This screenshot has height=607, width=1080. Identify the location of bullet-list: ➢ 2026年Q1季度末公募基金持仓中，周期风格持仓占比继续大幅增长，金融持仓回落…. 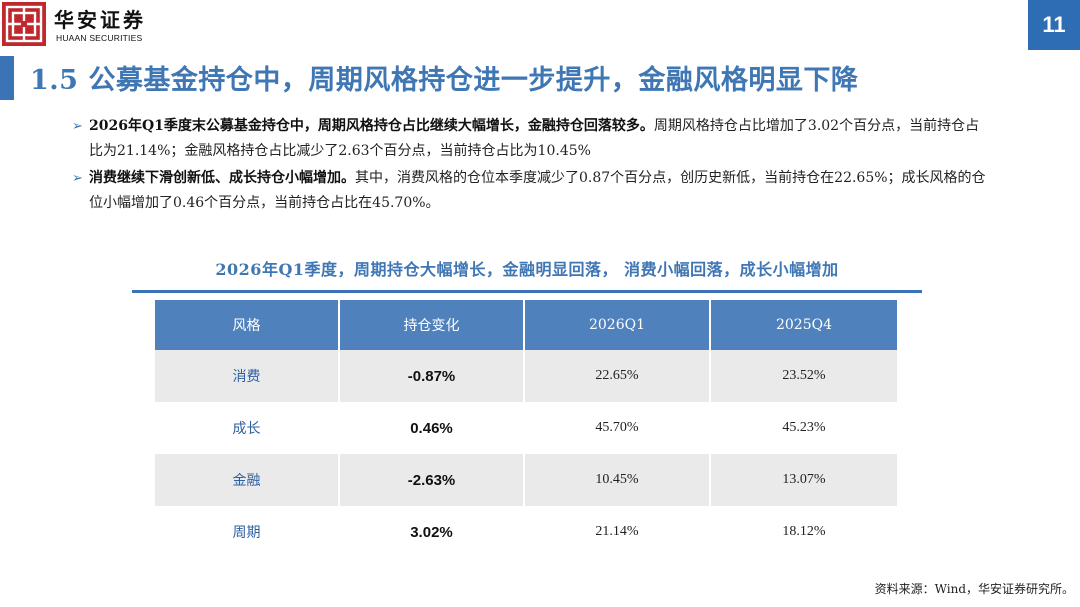
(532, 166).